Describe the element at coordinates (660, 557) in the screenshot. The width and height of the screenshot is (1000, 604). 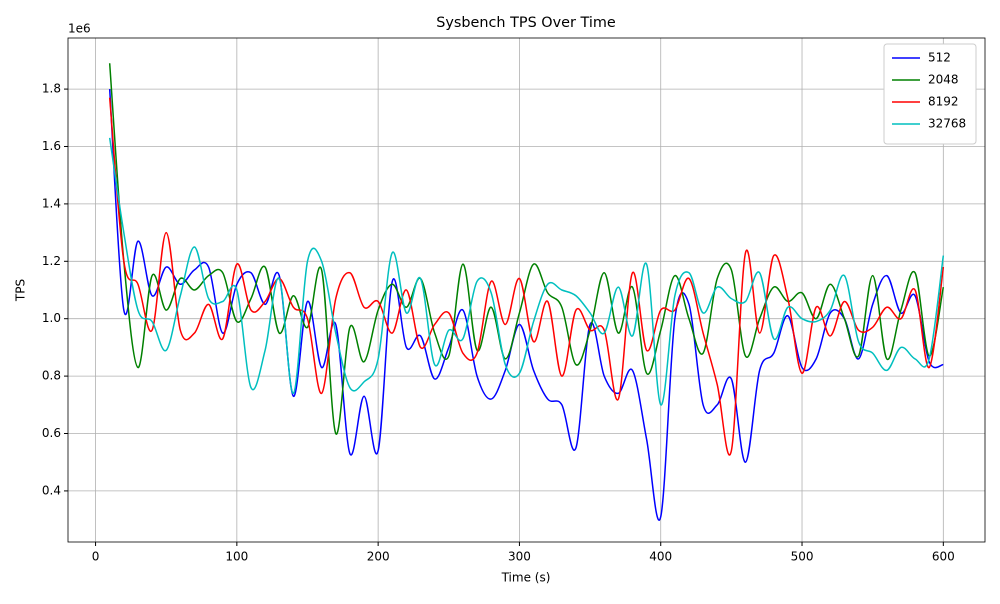
I see `x-tick-label: 400` at that location.